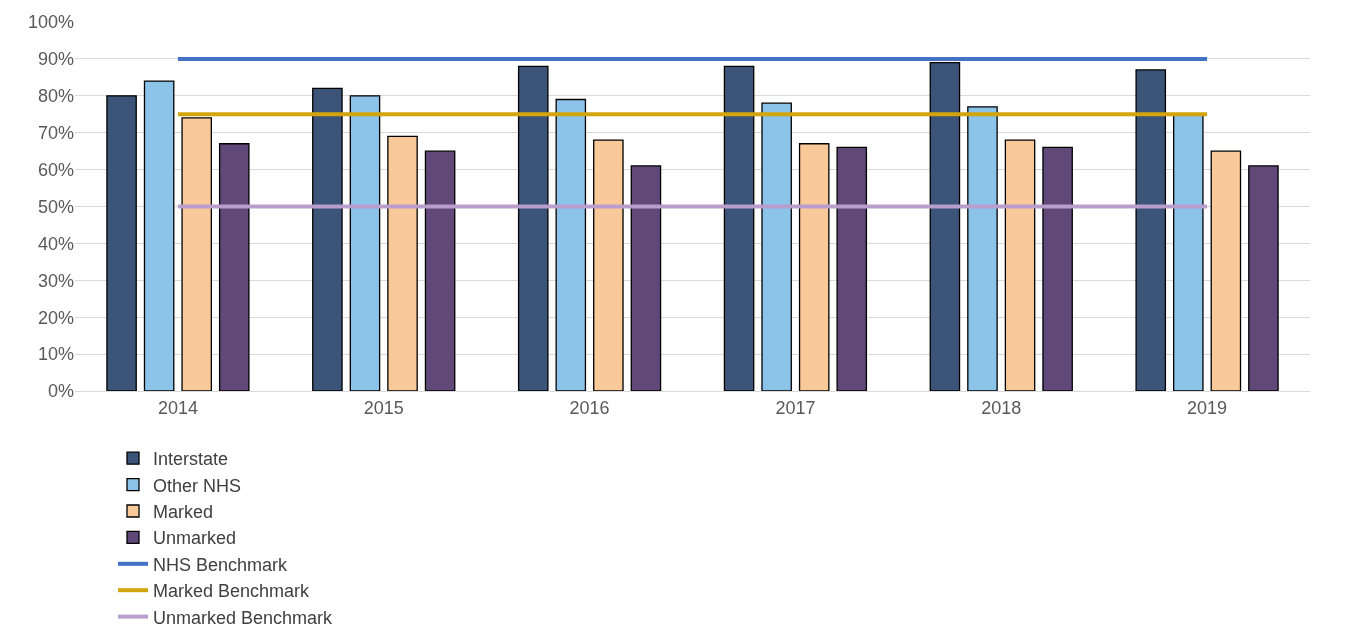  I want to click on y-tick-label: 30%, so click(55, 280).